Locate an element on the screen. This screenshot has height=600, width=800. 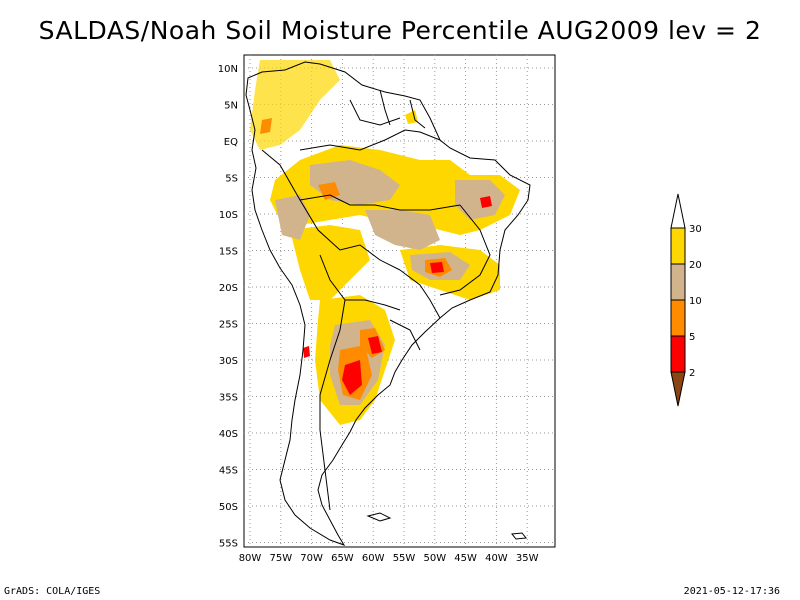
colorbar-label: 20 is located at coordinates (695, 265).